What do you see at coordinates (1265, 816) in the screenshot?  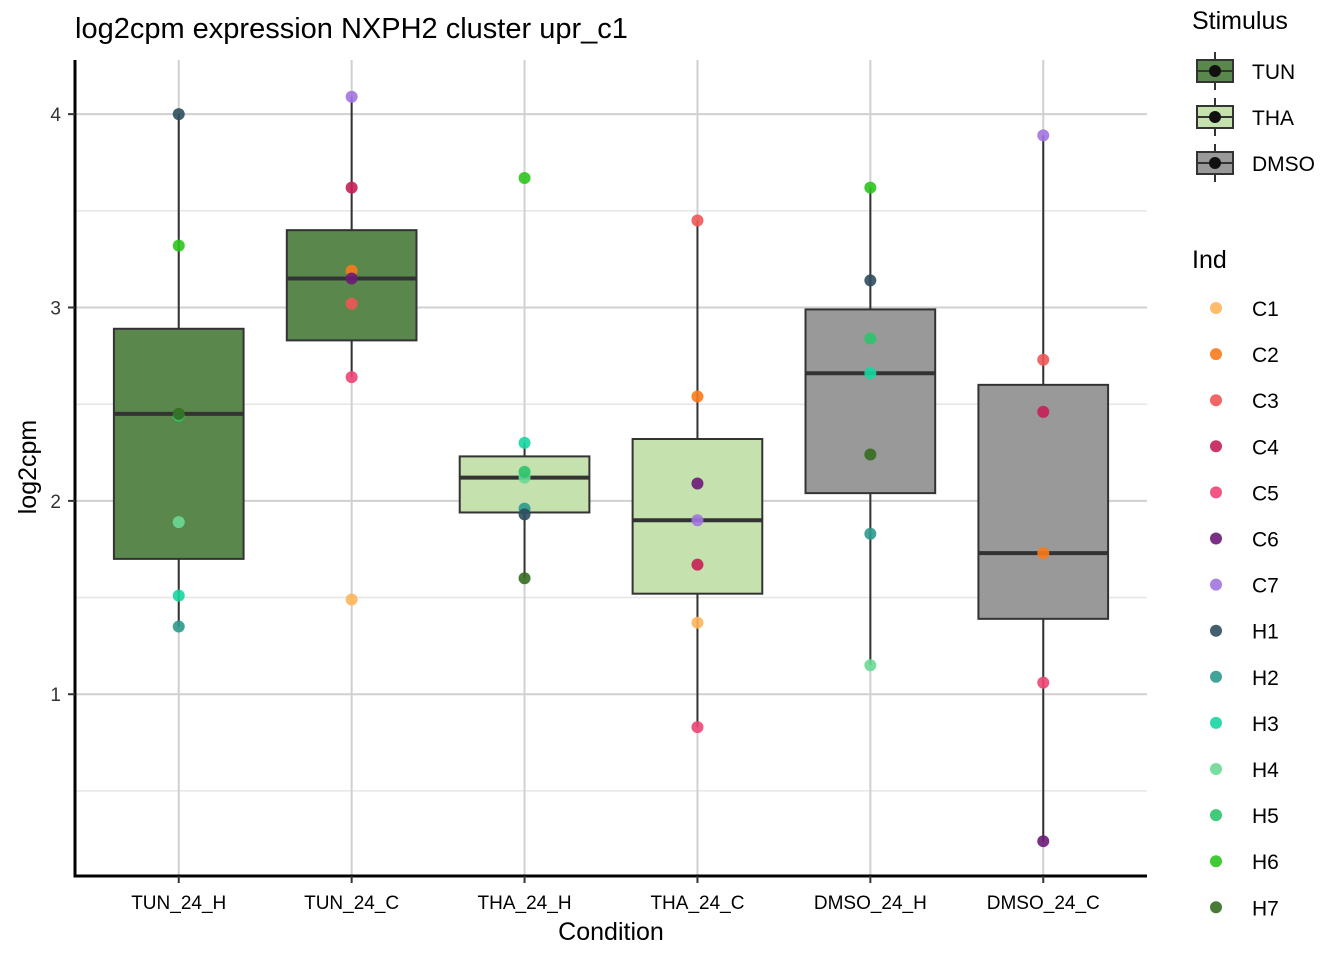 I see `legend-label: H5` at bounding box center [1265, 816].